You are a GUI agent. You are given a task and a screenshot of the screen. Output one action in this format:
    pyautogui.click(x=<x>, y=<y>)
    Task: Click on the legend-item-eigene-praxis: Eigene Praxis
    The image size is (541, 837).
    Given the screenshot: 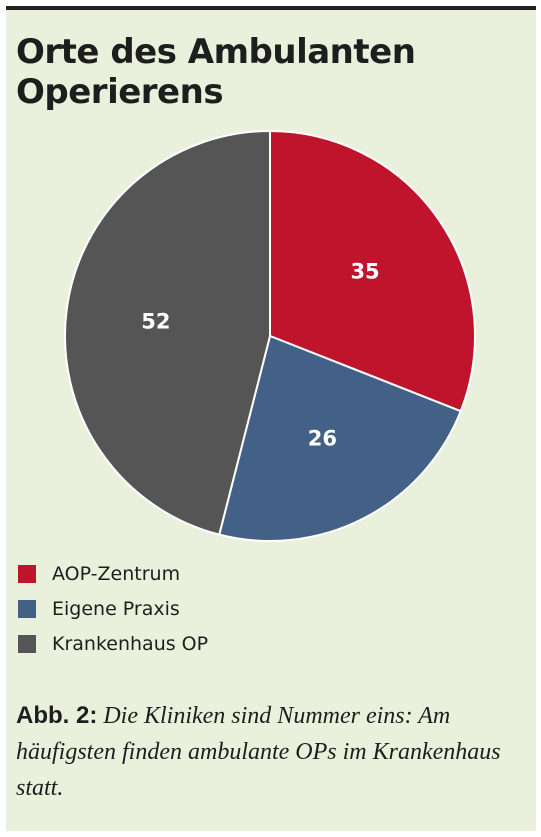 What is the action you would take?
    pyautogui.click(x=113, y=608)
    